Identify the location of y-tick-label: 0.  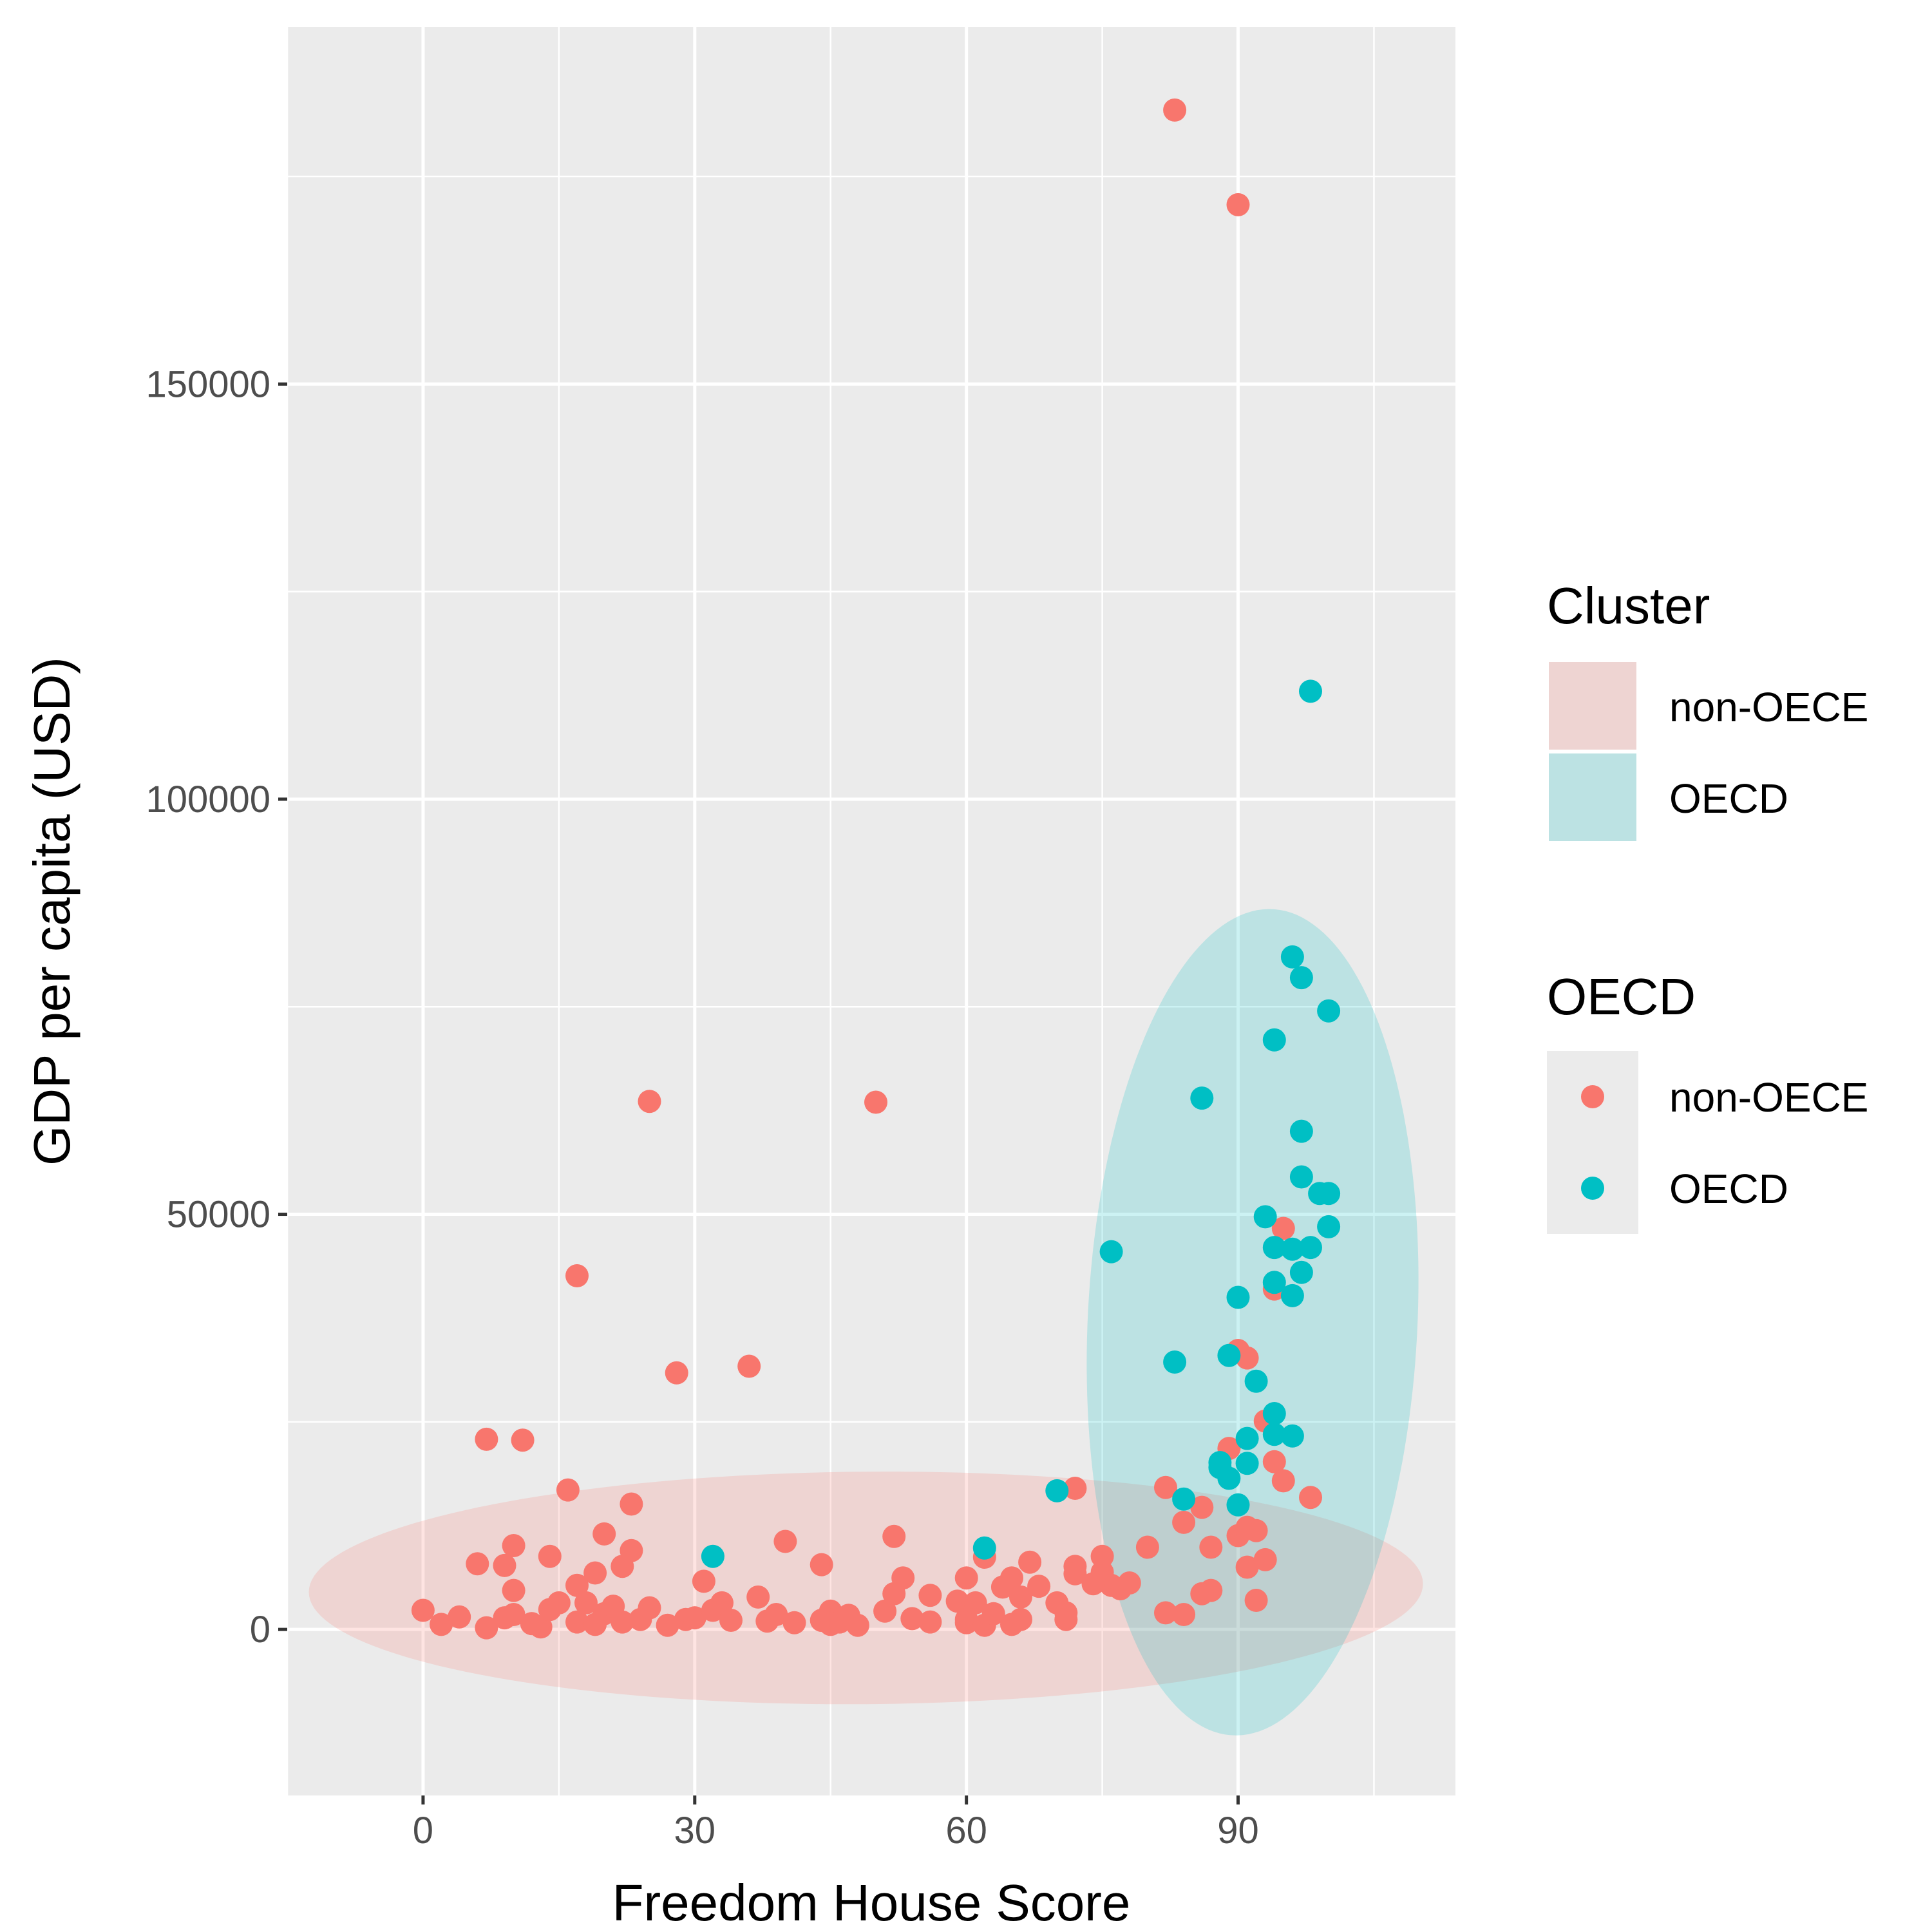
(260, 1630).